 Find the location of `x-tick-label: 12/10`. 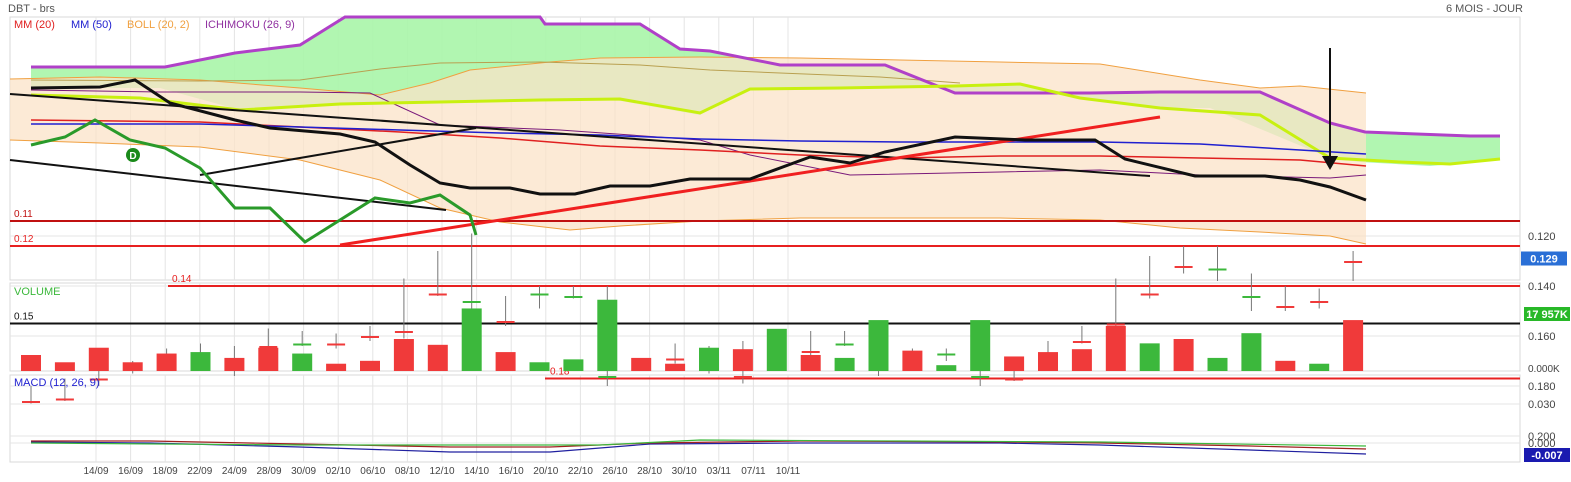

x-tick-label: 12/10 is located at coordinates (441, 471).